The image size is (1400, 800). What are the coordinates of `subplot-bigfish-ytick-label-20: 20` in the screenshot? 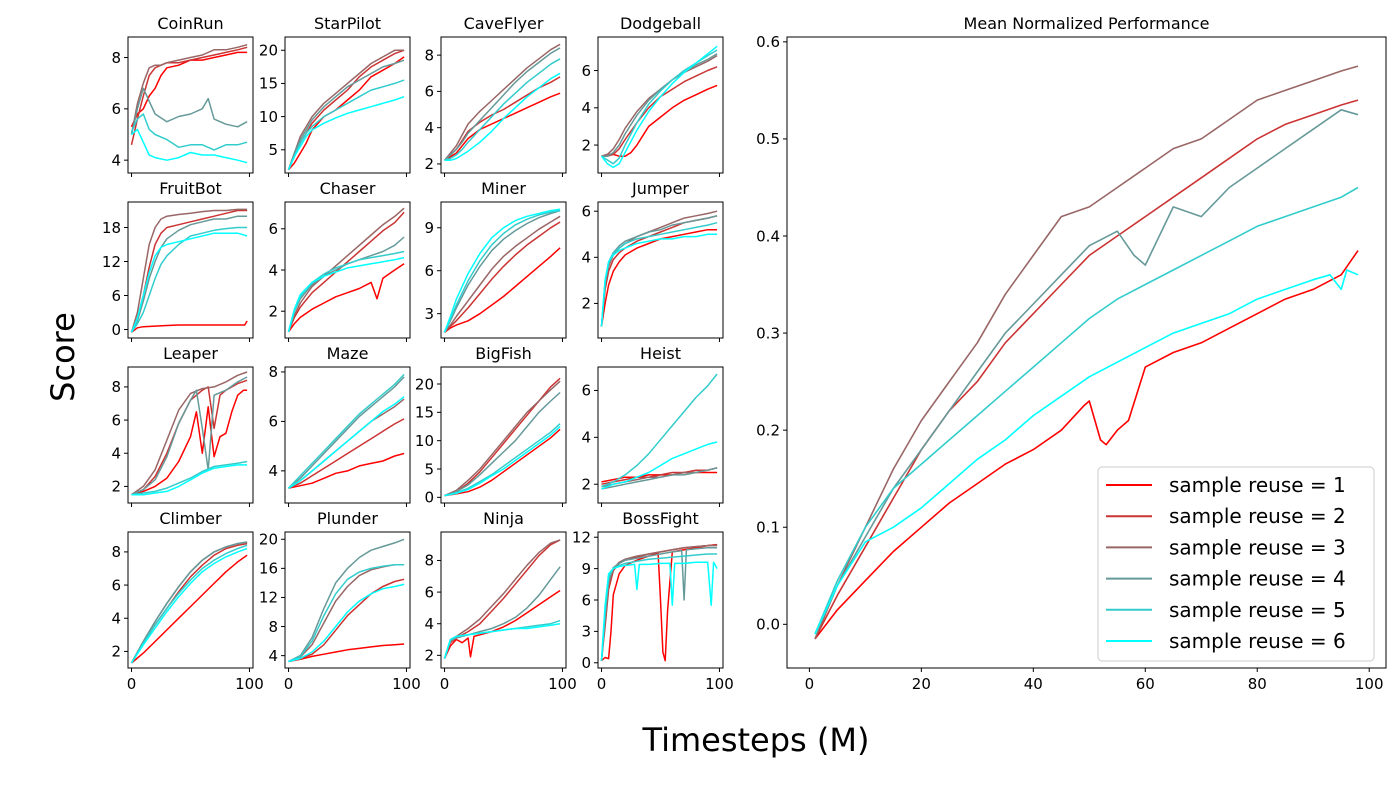 It's located at (424, 384).